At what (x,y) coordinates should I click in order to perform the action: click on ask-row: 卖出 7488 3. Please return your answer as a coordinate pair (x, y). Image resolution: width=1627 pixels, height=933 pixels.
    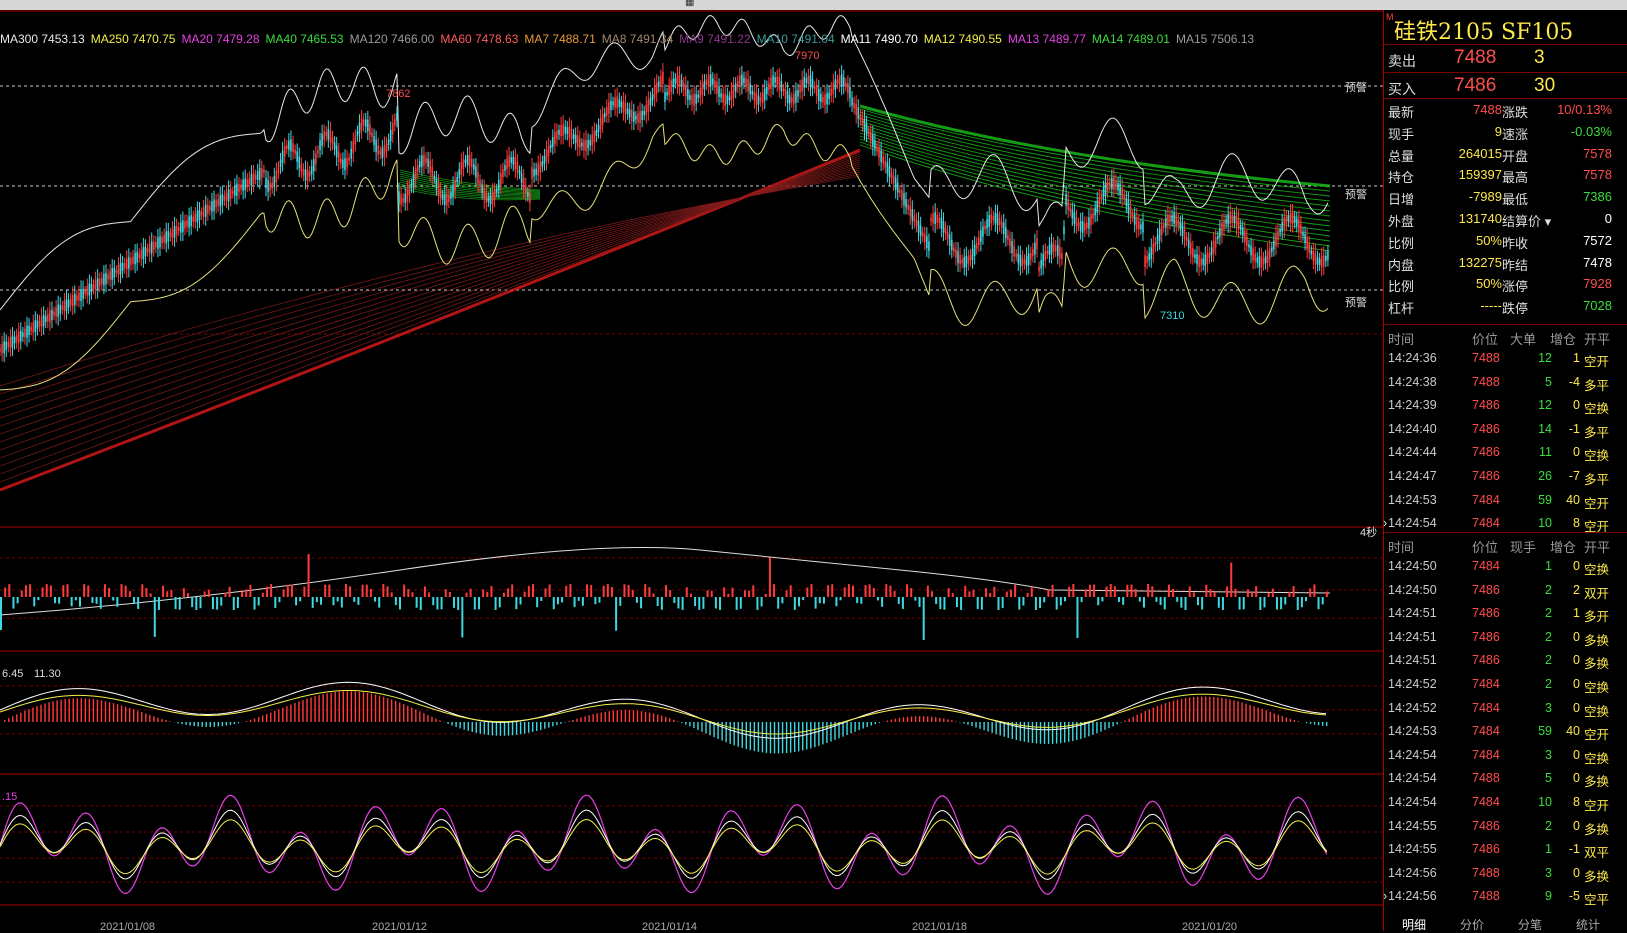
    Looking at the image, I should click on (1505, 58).